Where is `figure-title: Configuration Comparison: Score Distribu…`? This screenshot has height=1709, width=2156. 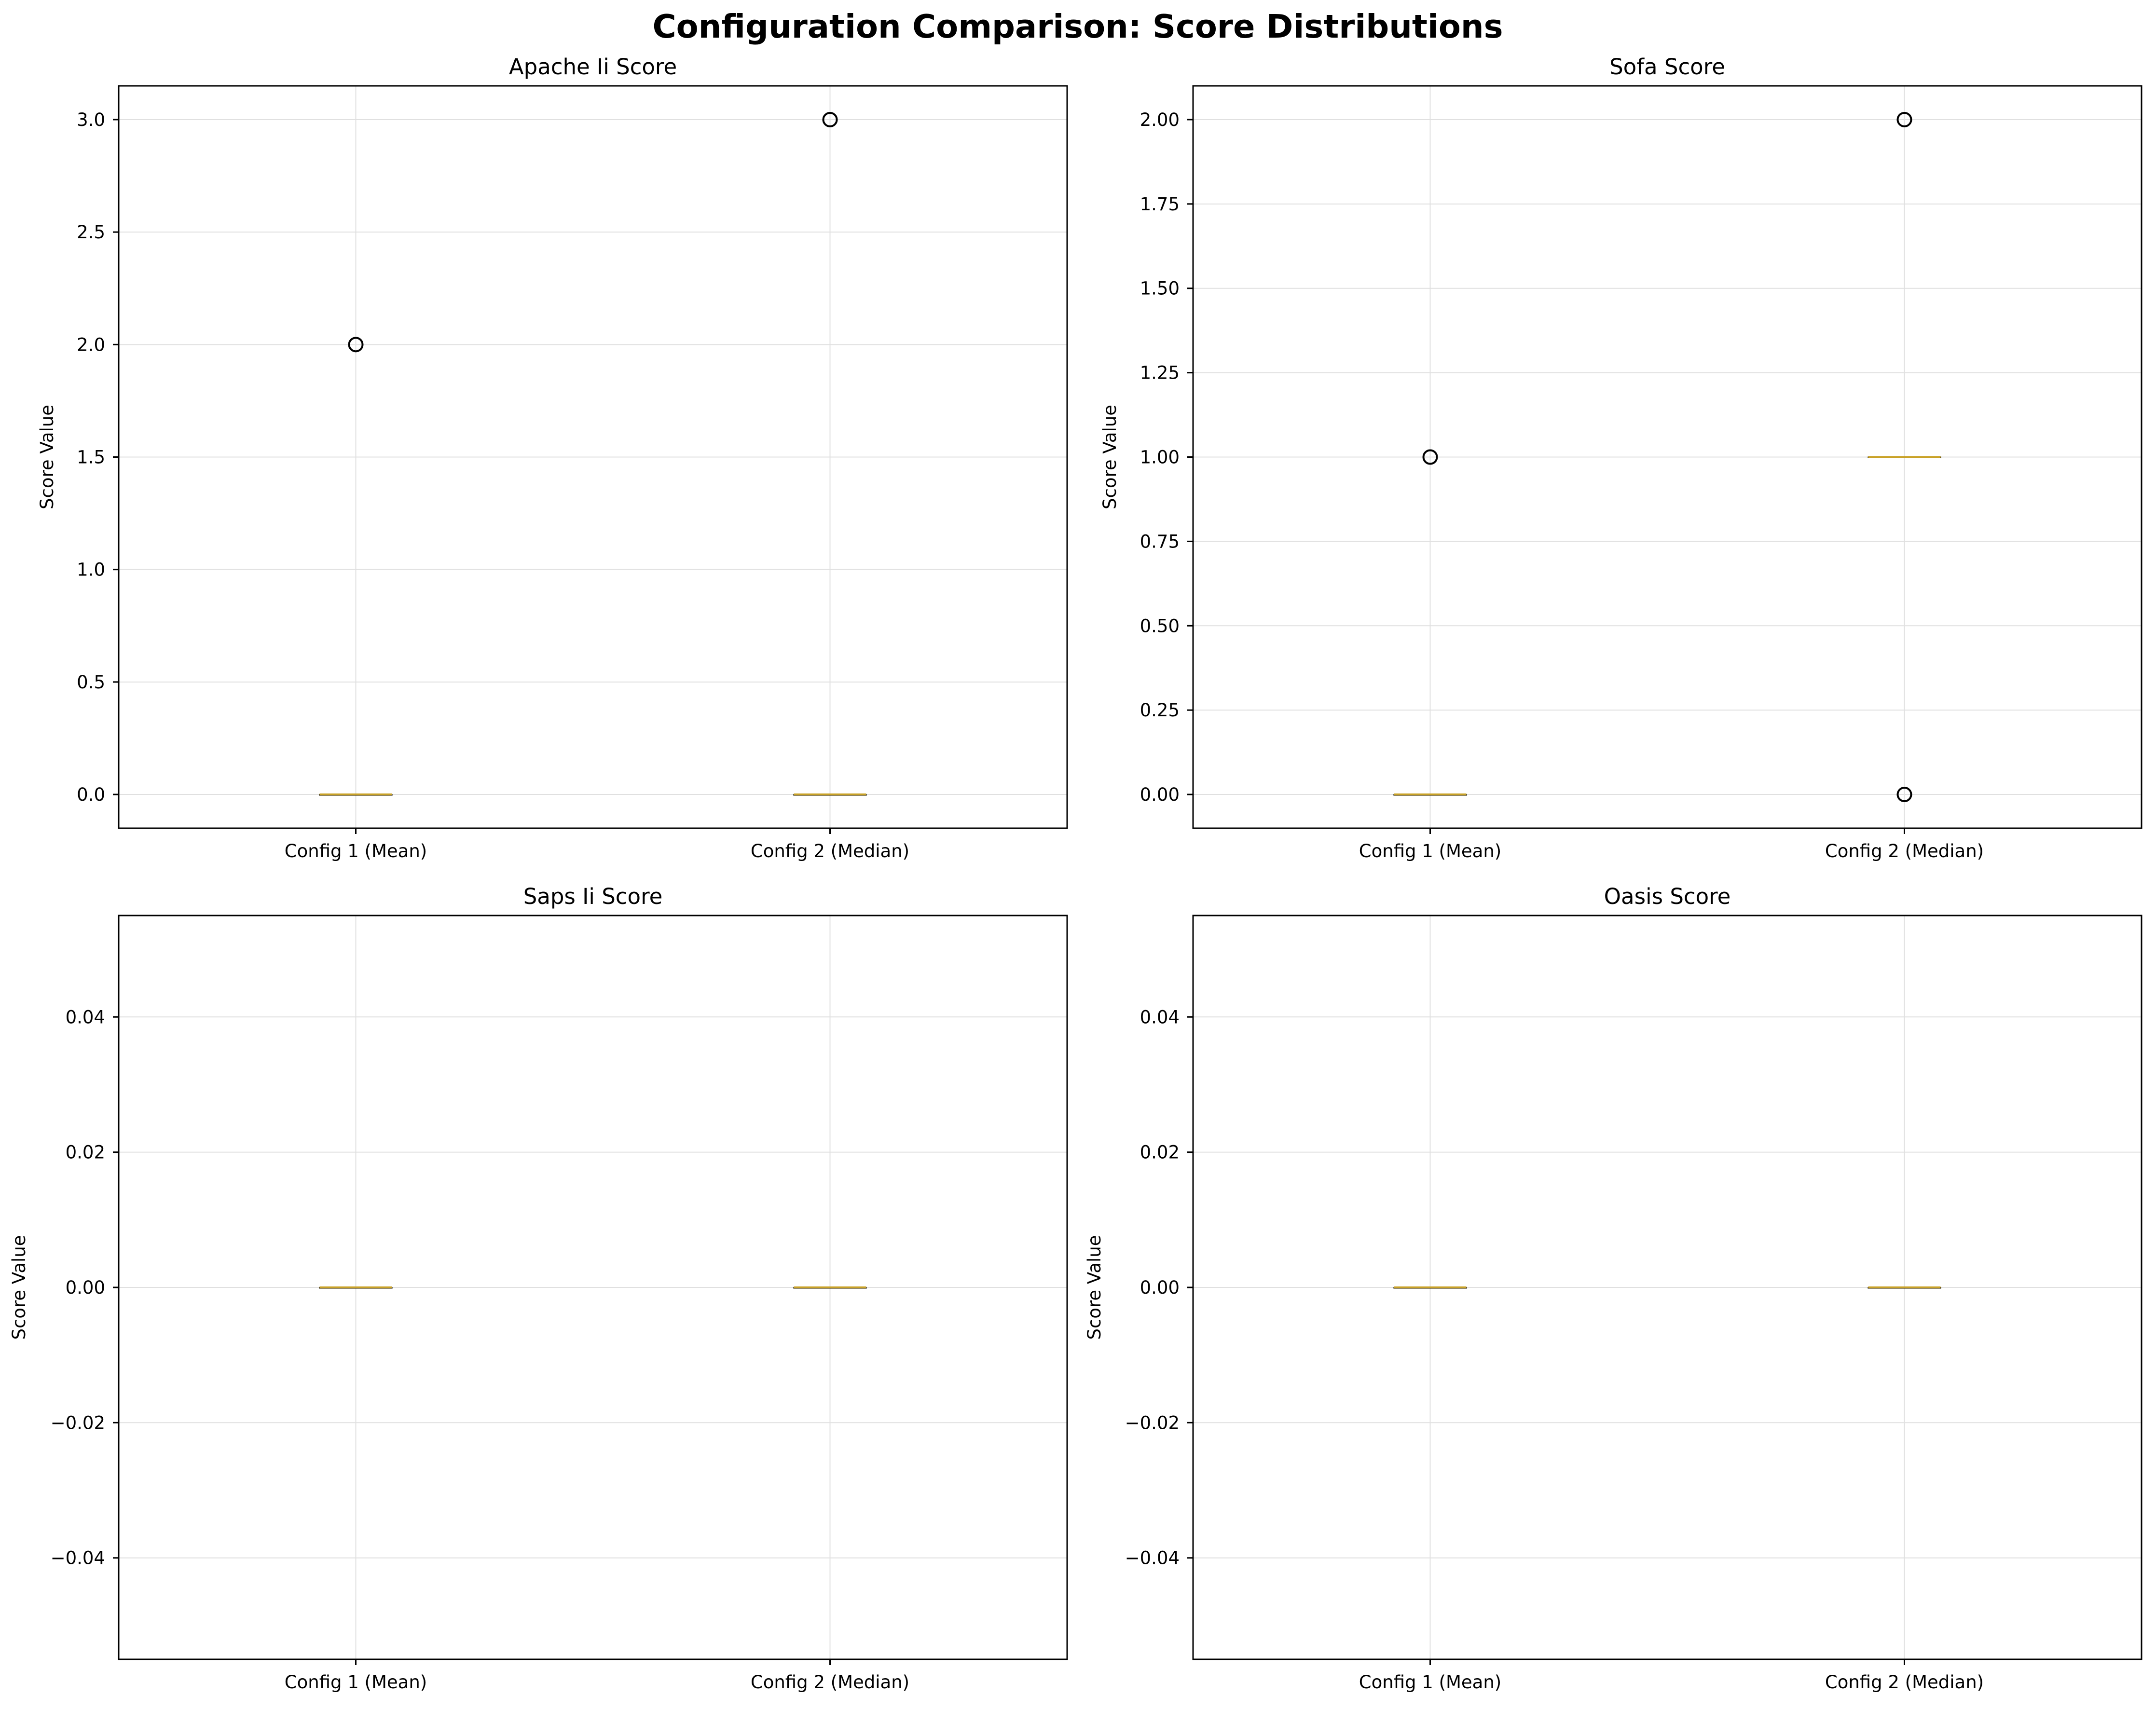
figure-title: Configuration Comparison: Score Distribu… is located at coordinates (1077, 26).